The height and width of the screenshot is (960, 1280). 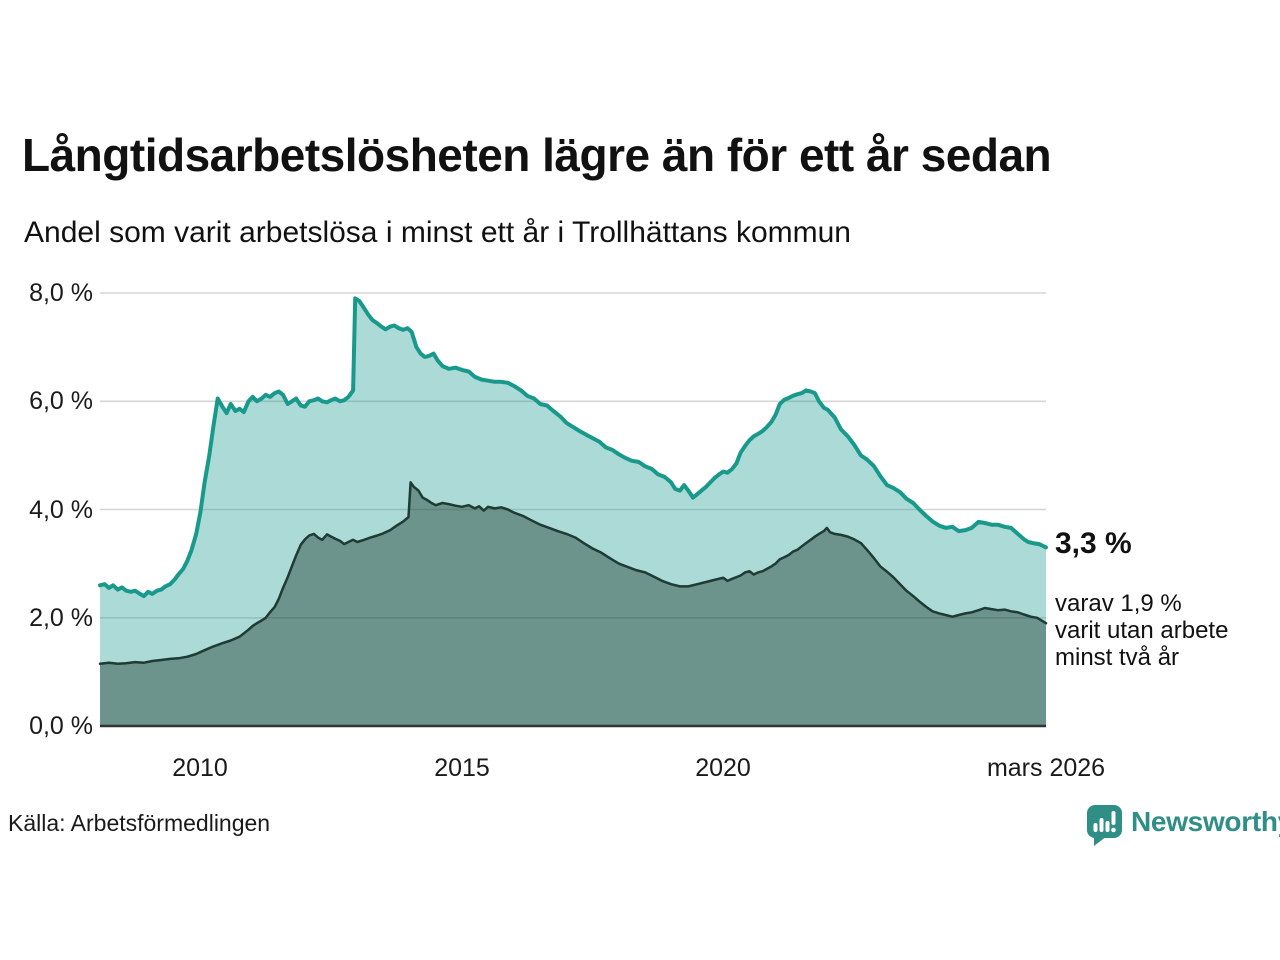 What do you see at coordinates (723, 768) in the screenshot?
I see `x-axis-tick-label: 2020` at bounding box center [723, 768].